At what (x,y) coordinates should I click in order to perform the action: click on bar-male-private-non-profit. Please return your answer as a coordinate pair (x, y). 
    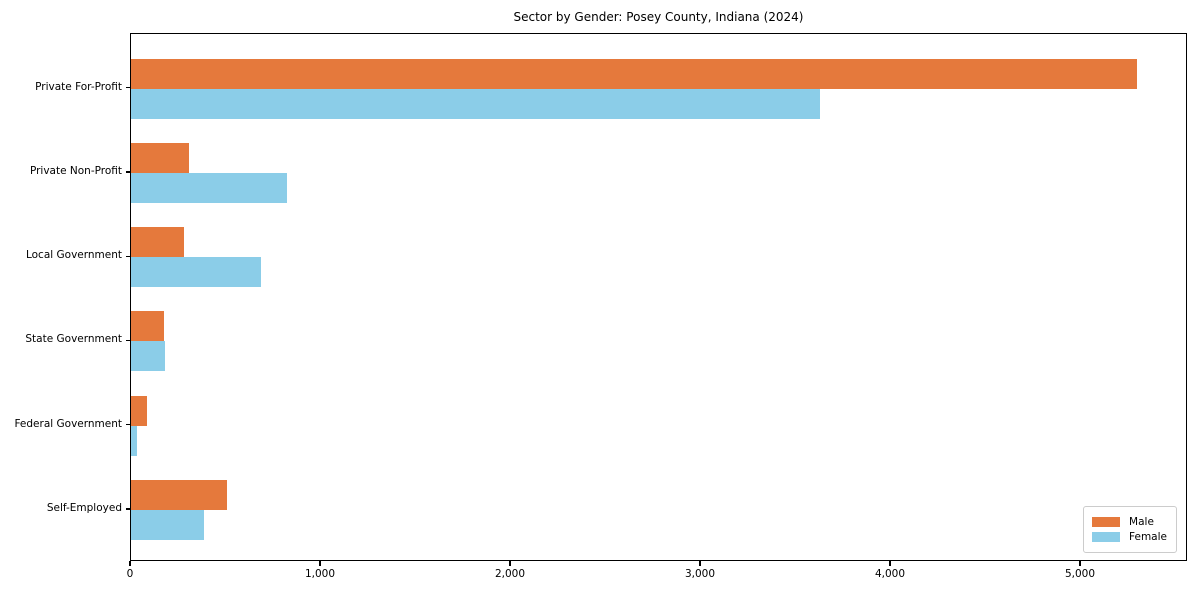
    Looking at the image, I should click on (160, 157).